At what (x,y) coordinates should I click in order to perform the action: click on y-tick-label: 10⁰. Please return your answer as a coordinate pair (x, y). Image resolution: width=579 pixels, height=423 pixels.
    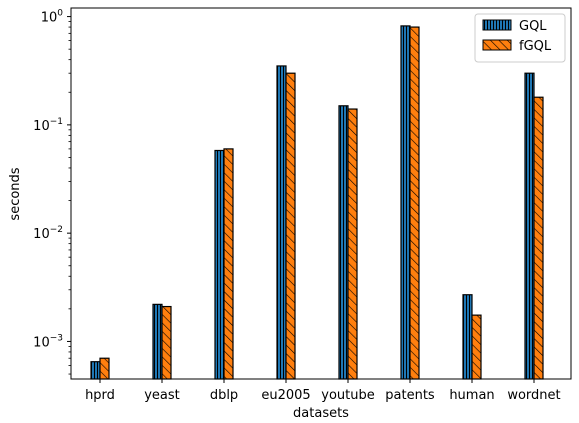
    Looking at the image, I should click on (52, 17).